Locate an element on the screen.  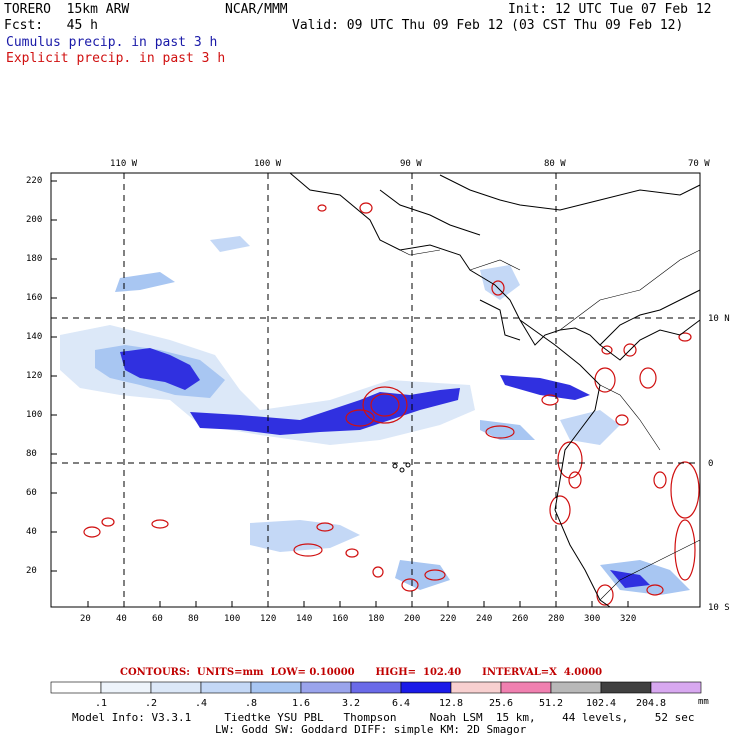
colorbar-unit: mm is located at coordinates (703, 702).